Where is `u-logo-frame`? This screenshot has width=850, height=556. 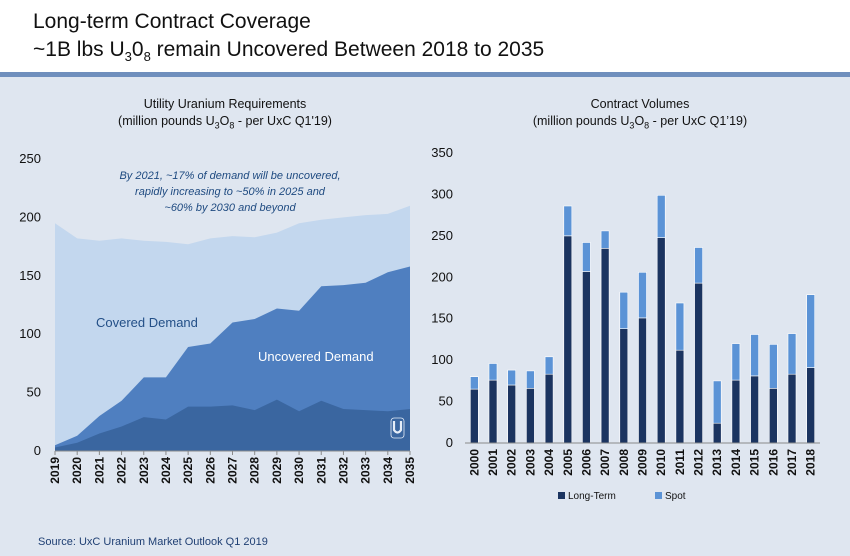
u-logo-frame is located at coordinates (397, 428).